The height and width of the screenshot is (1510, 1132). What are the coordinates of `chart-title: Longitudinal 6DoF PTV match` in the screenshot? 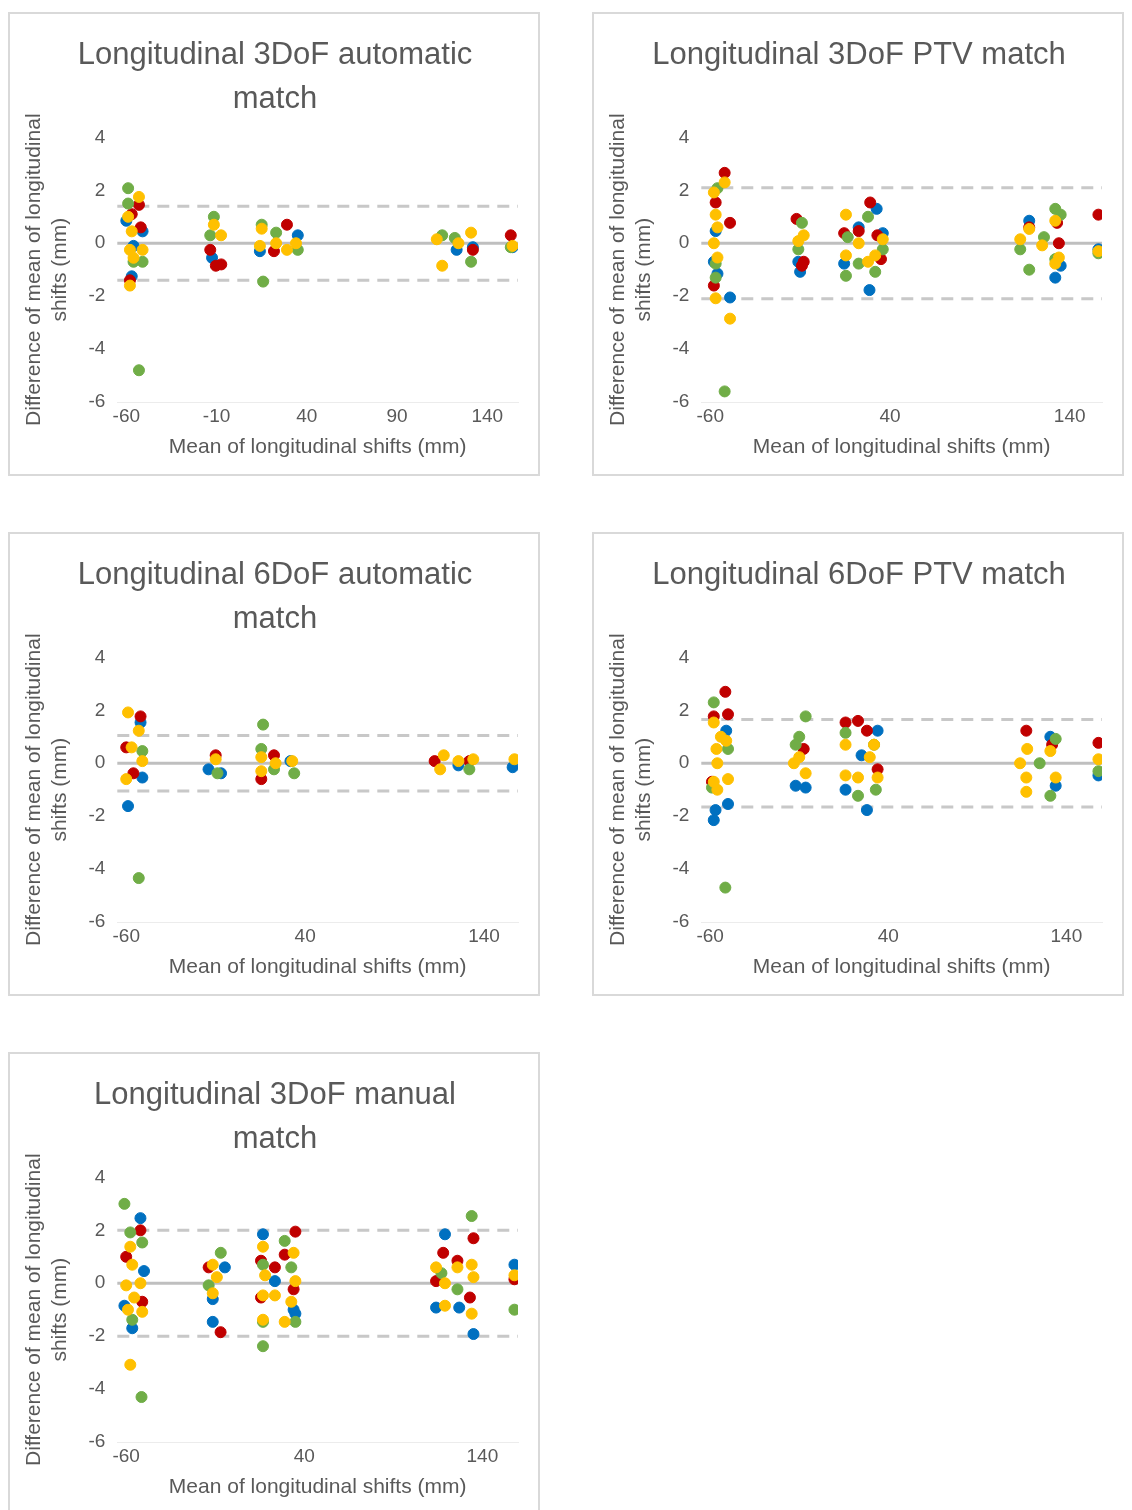 It's located at (859, 574).